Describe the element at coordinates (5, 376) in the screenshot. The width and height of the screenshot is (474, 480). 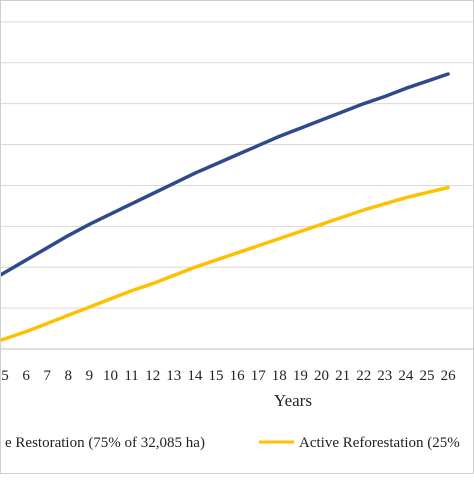
I see `x-tick-label: 5` at that location.